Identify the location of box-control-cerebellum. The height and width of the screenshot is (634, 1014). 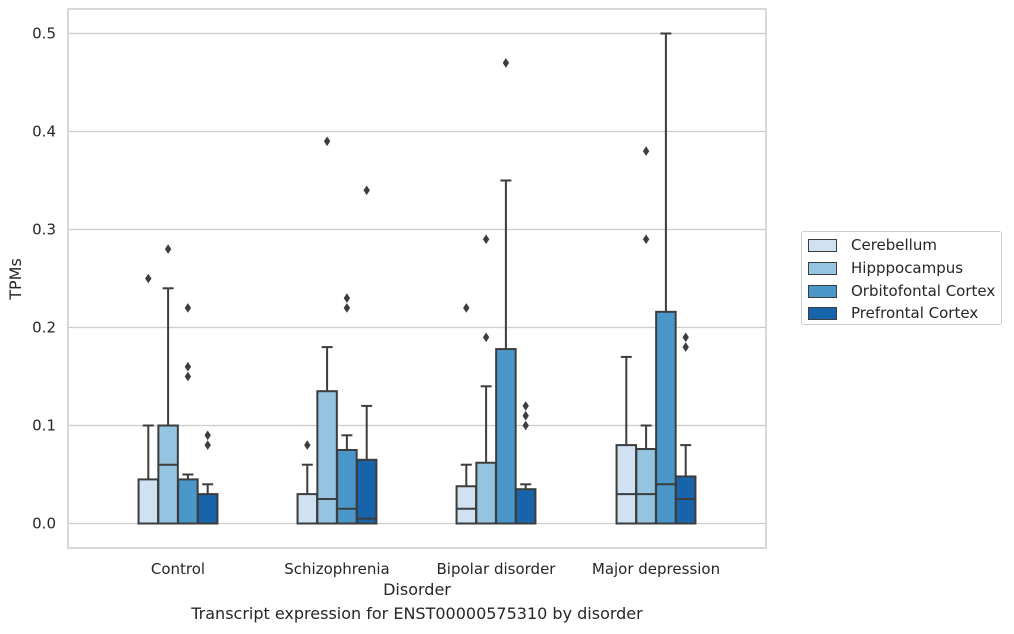
(148, 399).